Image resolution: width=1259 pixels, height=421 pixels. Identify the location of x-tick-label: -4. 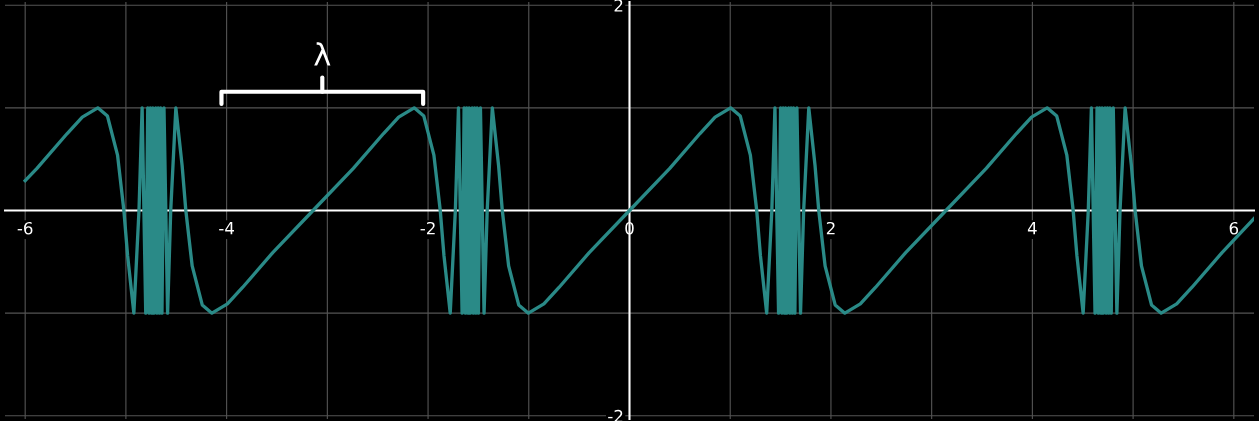
(226, 228).